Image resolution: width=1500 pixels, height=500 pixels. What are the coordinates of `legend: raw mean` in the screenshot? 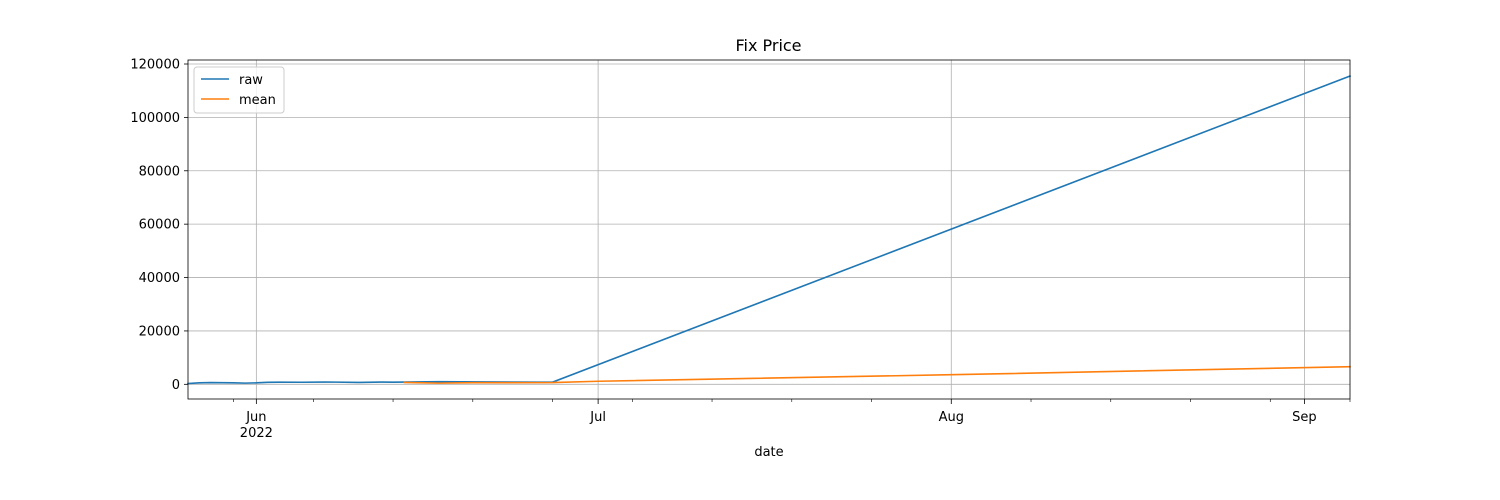 It's located at (239, 90).